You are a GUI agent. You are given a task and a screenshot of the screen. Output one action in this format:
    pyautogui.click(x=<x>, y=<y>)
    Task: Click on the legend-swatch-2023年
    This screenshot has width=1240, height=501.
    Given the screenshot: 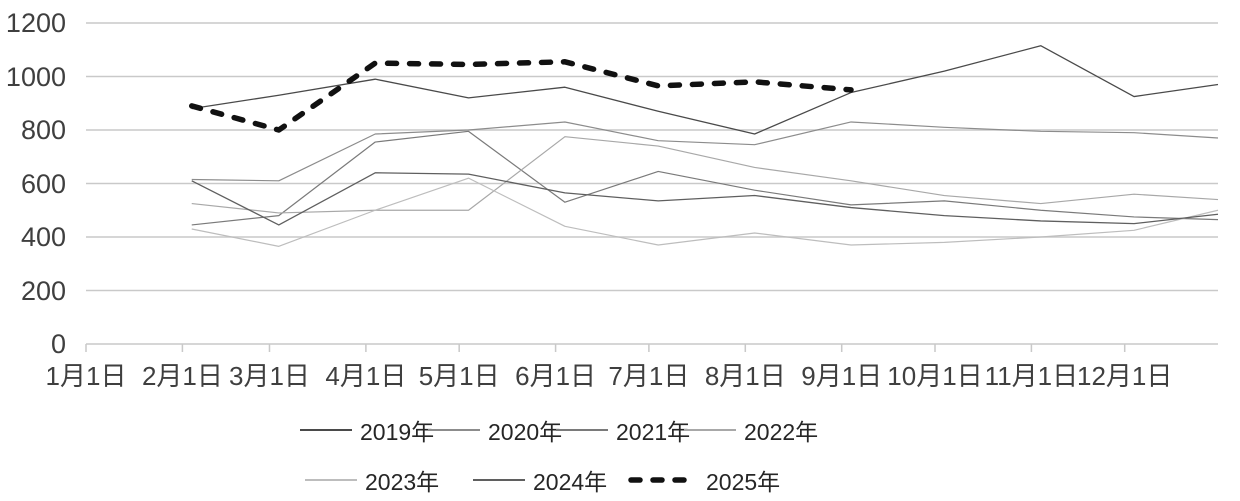 What is the action you would take?
    pyautogui.click(x=331, y=480)
    